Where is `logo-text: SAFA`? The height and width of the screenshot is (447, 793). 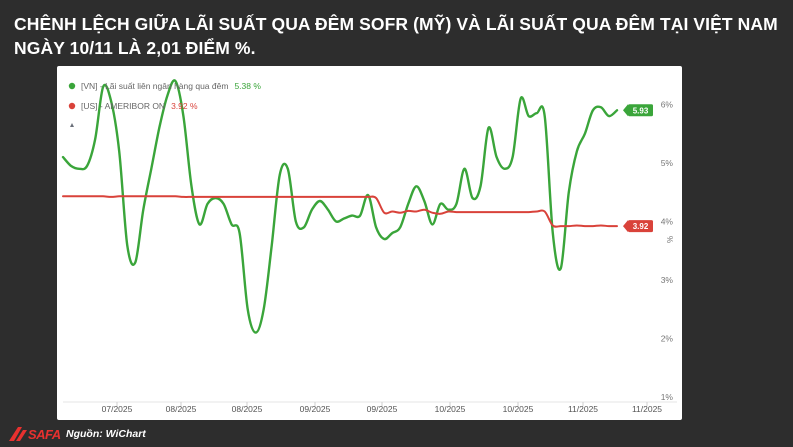
logo-text: SAFA is located at coordinates (44, 434).